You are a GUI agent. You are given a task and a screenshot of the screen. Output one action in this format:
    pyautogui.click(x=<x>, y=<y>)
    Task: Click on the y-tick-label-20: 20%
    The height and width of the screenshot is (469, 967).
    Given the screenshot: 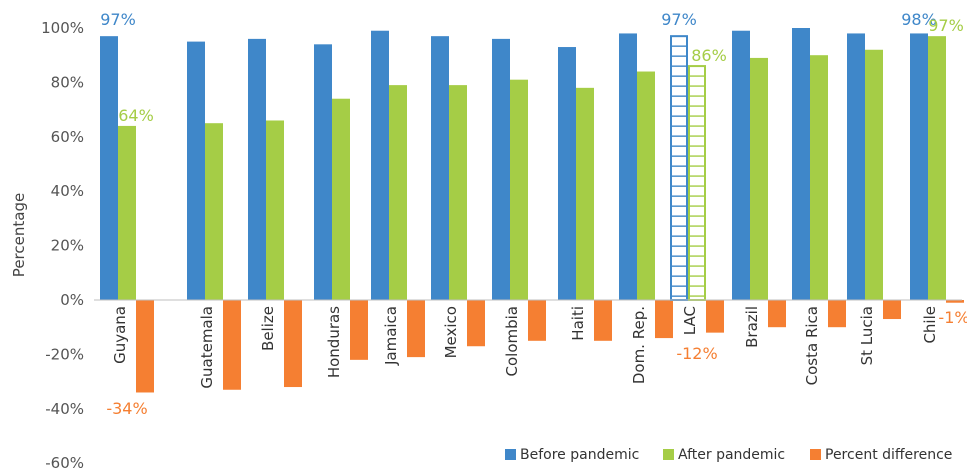 What is the action you would take?
    pyautogui.click(x=67, y=246)
    